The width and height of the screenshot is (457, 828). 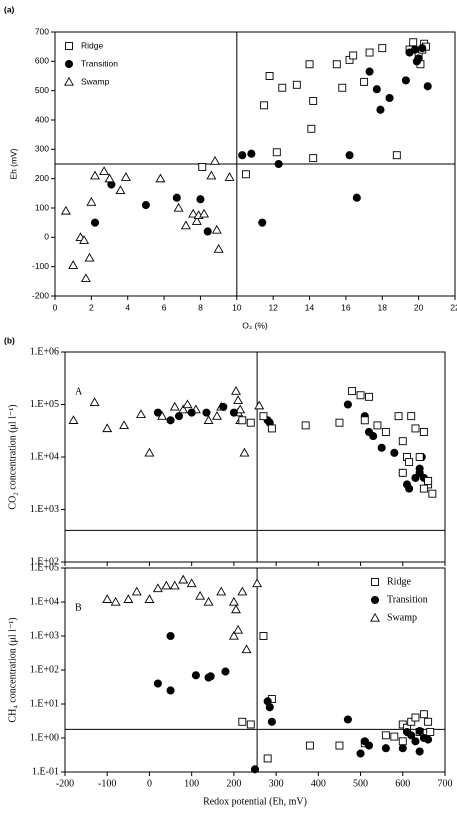 What do you see at coordinates (402, 617) in the screenshot?
I see `legend-label: Swamp` at bounding box center [402, 617].